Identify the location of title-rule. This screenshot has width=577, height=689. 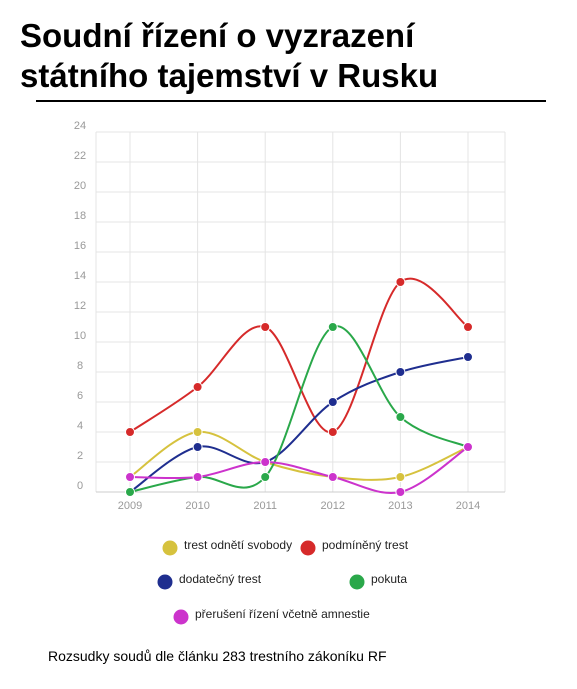
(291, 101).